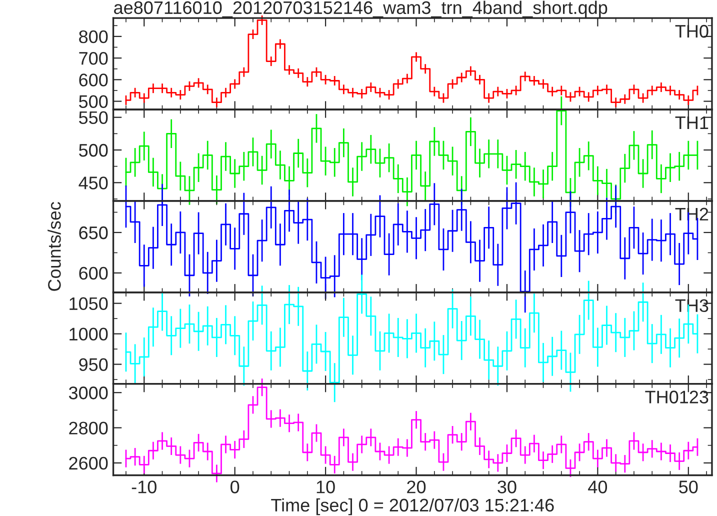 This screenshot has height=516, width=717. Describe the element at coordinates (88, 463) in the screenshot. I see `y-tick-label: 2600` at that location.